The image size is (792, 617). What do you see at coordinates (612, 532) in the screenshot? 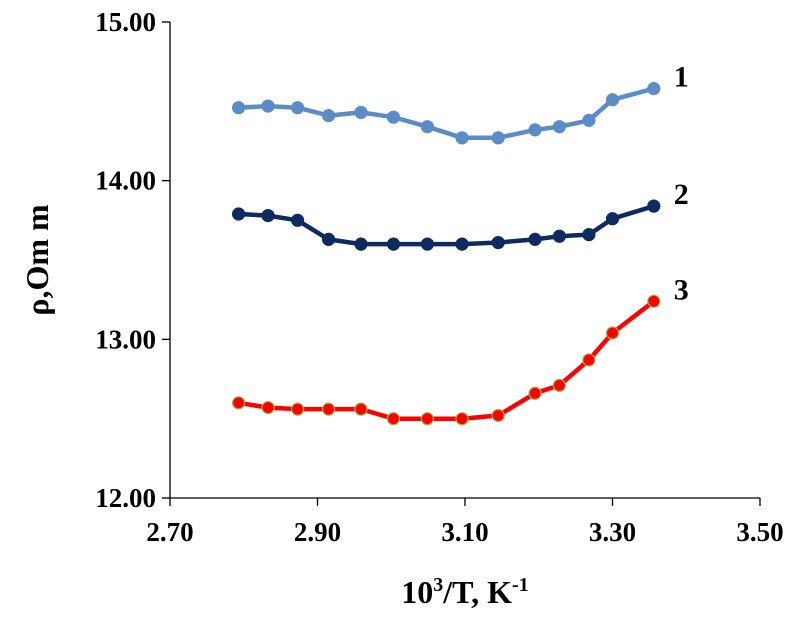
I see `x-tick-label: 3.30` at bounding box center [612, 532].